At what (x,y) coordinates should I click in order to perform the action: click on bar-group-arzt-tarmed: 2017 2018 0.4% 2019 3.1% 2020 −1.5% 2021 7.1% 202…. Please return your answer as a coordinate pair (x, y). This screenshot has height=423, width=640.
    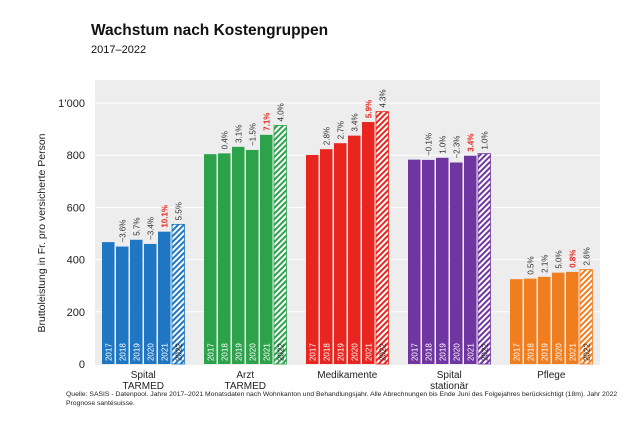
    Looking at the image, I should click on (245, 234).